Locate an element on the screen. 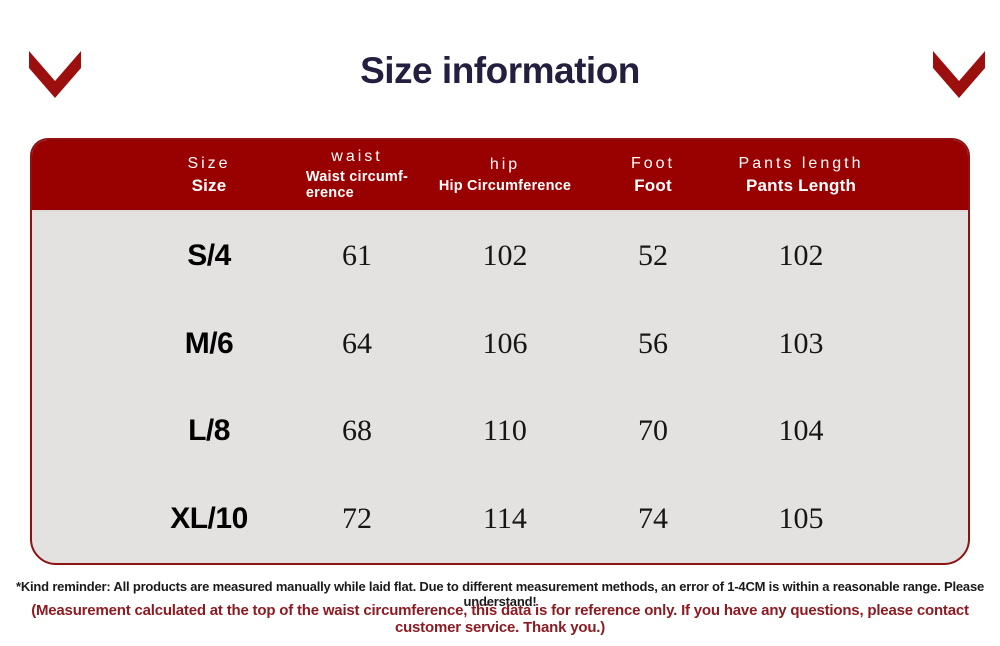  column-header-top-label: hip is located at coordinates (505, 164).